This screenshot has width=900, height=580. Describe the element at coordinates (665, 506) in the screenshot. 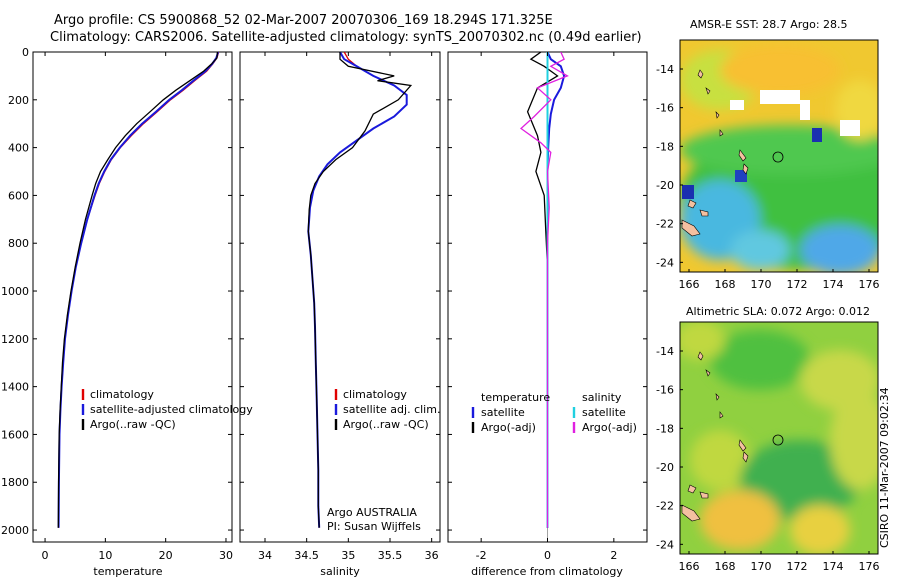

I see `sla_map-ytick-label: -22` at that location.